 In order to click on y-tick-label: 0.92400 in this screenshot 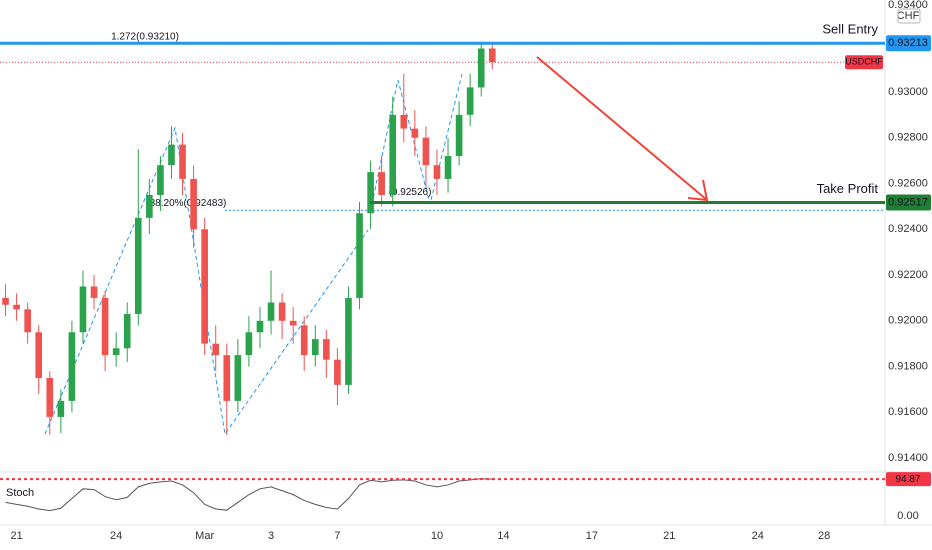, I will do `click(908, 229)`.